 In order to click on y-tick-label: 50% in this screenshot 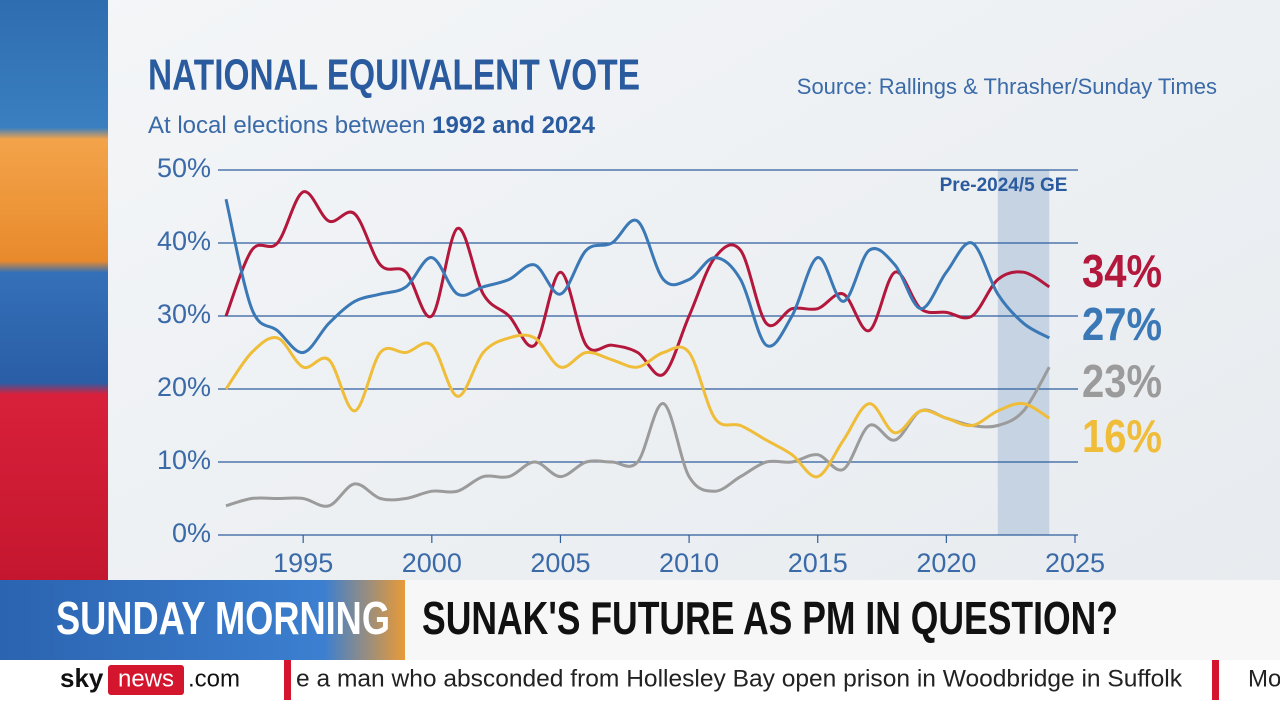, I will do `click(184, 168)`.